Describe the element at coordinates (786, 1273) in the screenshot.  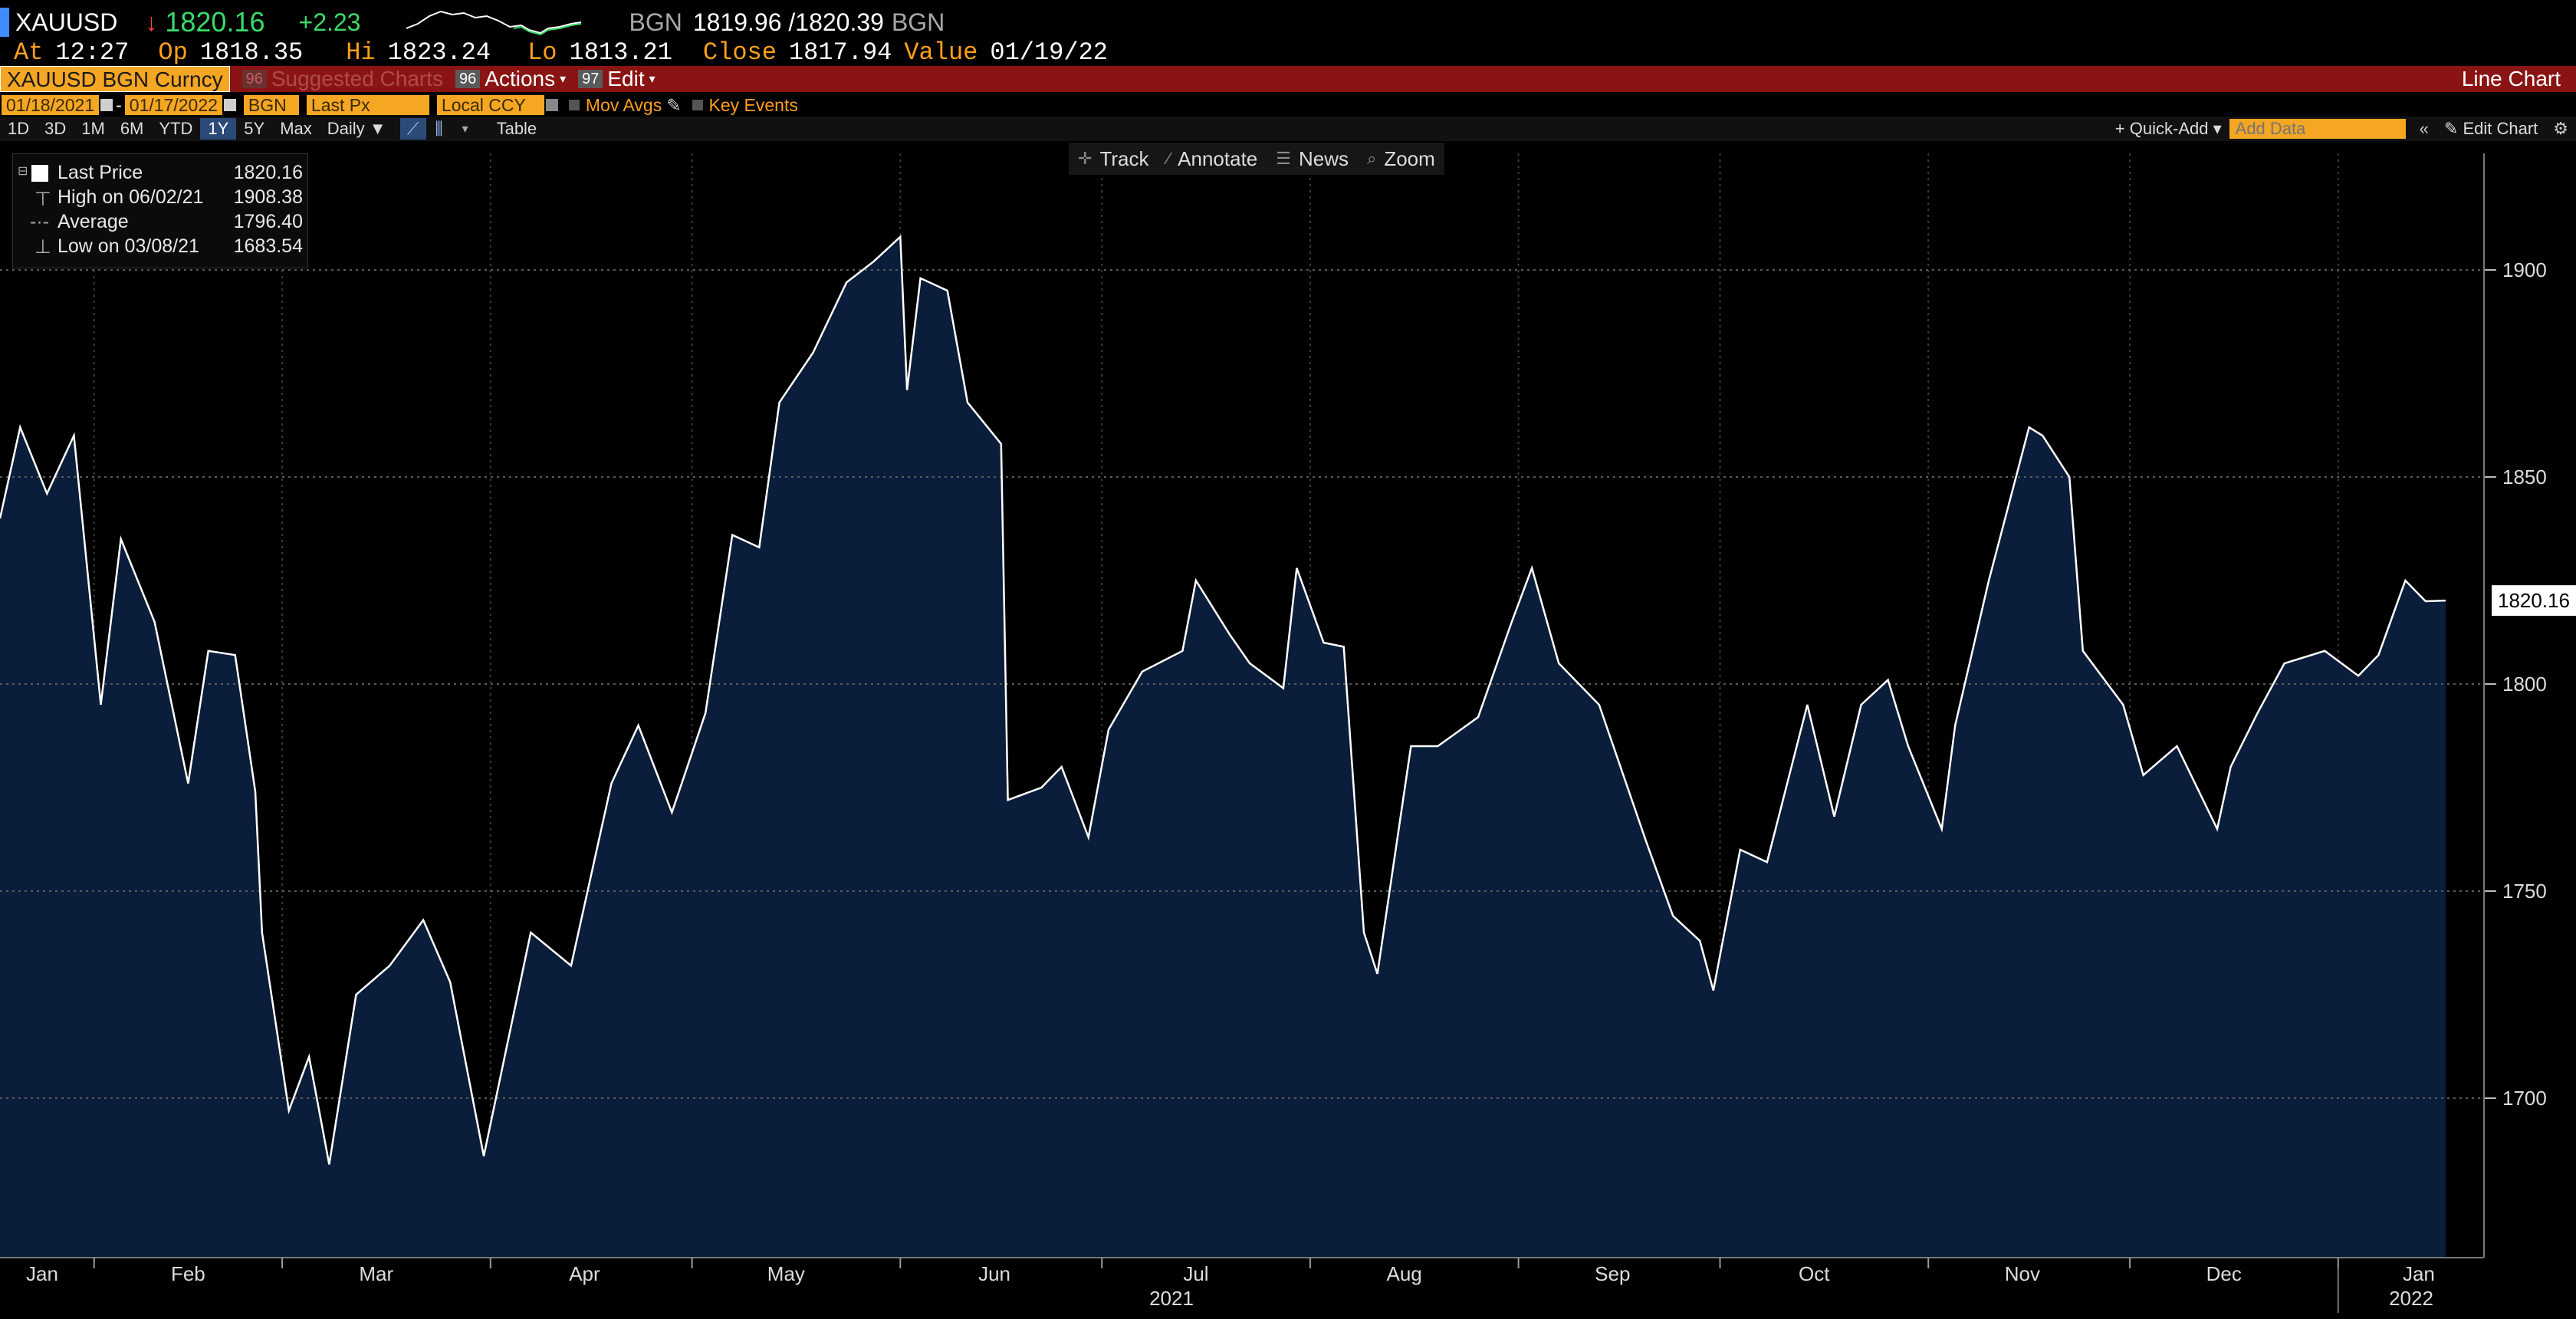
I see `x-tick-label: May` at that location.